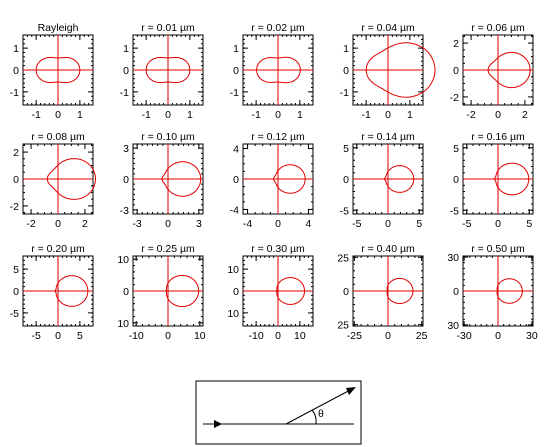 This screenshot has width=556, height=447. I want to click on y-tick-label: 25, so click(343, 326).